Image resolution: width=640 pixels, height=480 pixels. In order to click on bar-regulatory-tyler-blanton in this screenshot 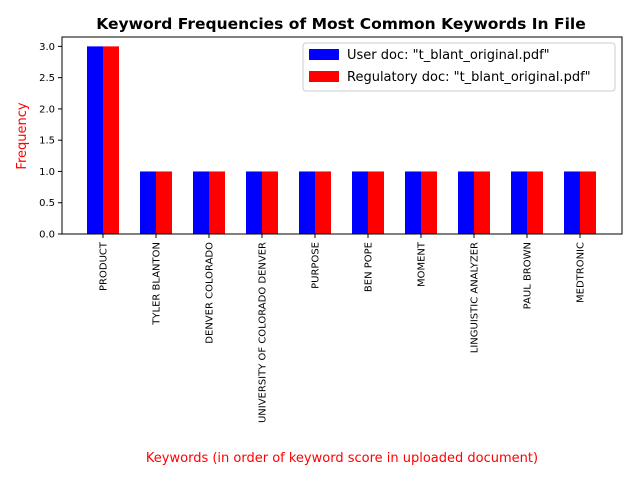, I will do `click(164, 202)`.